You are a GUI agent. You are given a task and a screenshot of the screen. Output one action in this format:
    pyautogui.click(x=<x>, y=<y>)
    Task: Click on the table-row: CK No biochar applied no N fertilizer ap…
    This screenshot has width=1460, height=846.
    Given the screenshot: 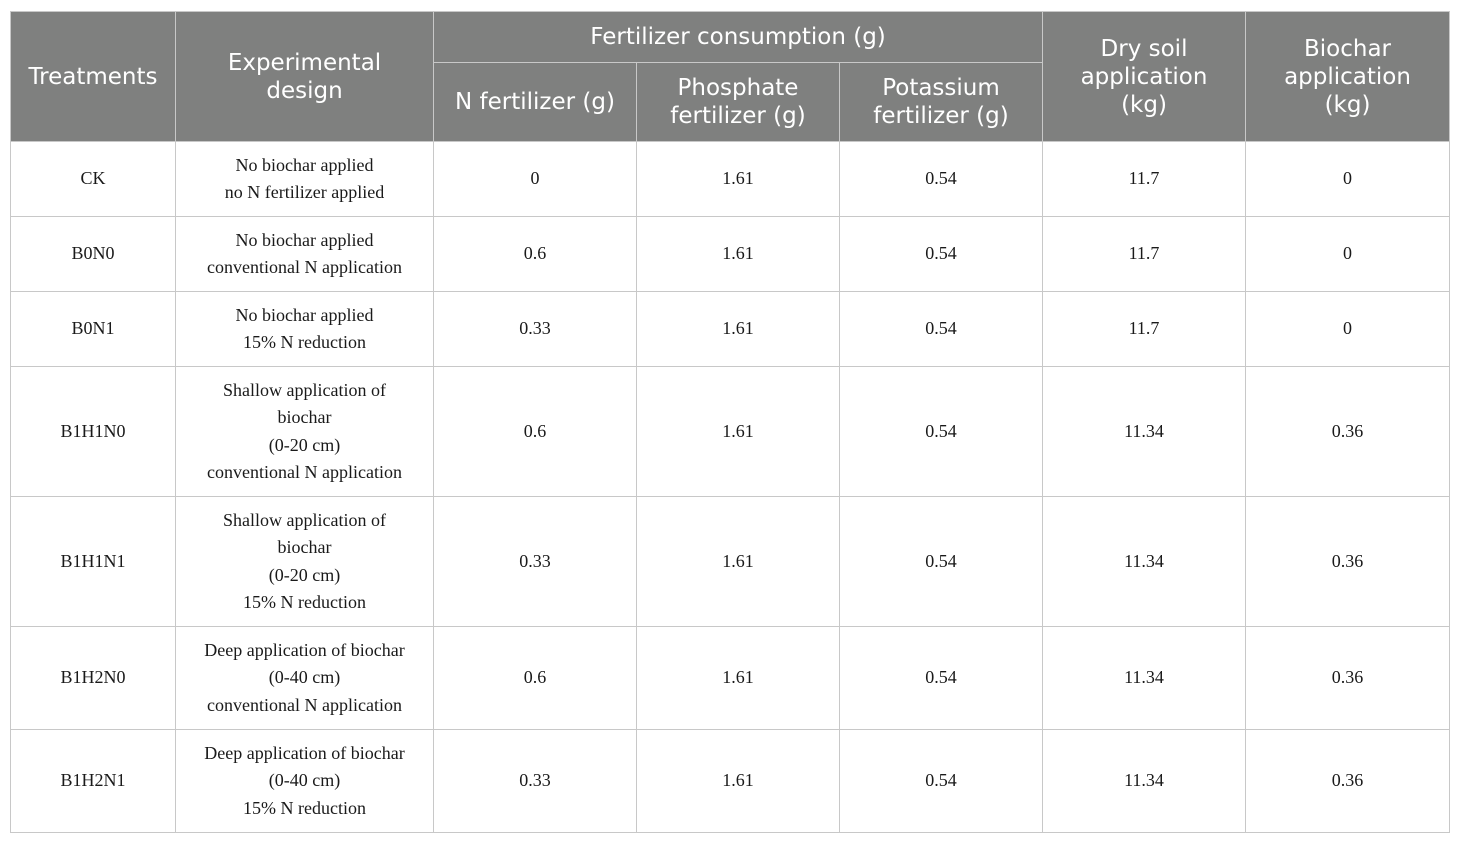 What is the action you would take?
    pyautogui.click(x=730, y=179)
    